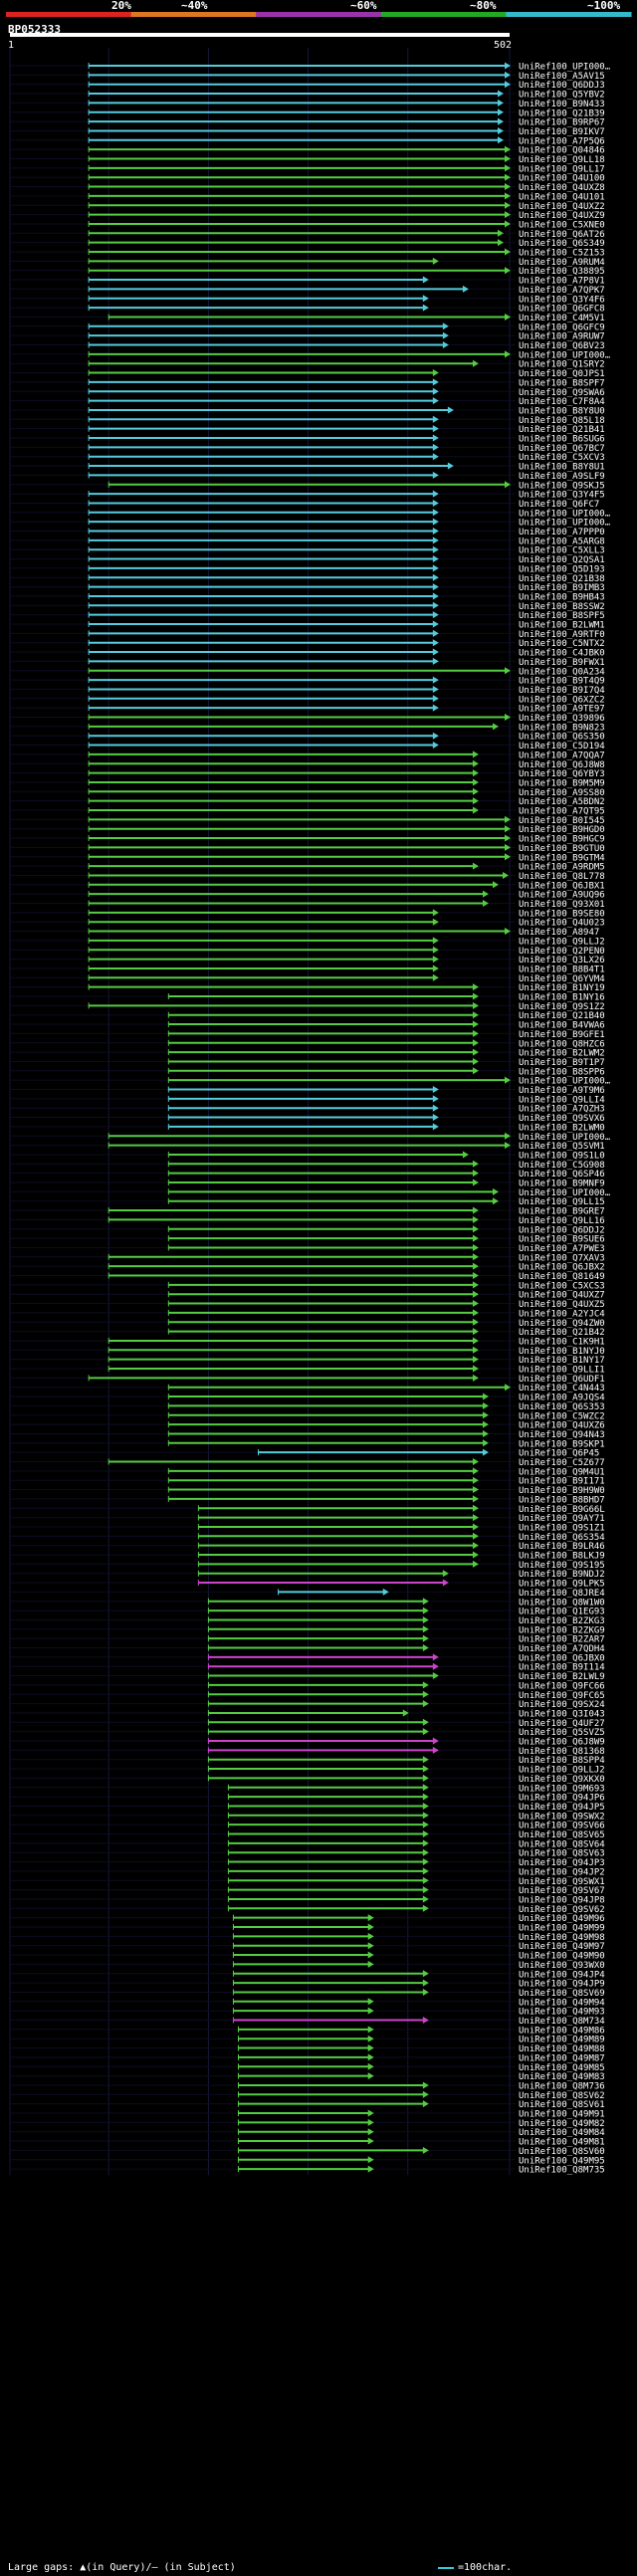 The width and height of the screenshot is (637, 2576). I want to click on hit-label: UniRef100_B2LWM0, so click(562, 1128).